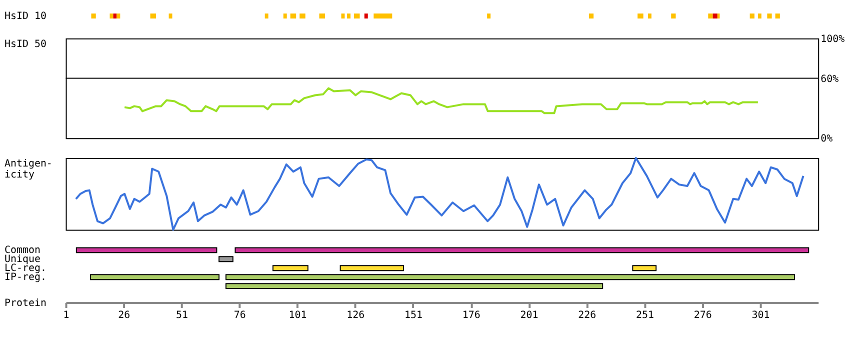  What do you see at coordinates (703, 315) in the screenshot?
I see `x-tick-label: 276` at bounding box center [703, 315].